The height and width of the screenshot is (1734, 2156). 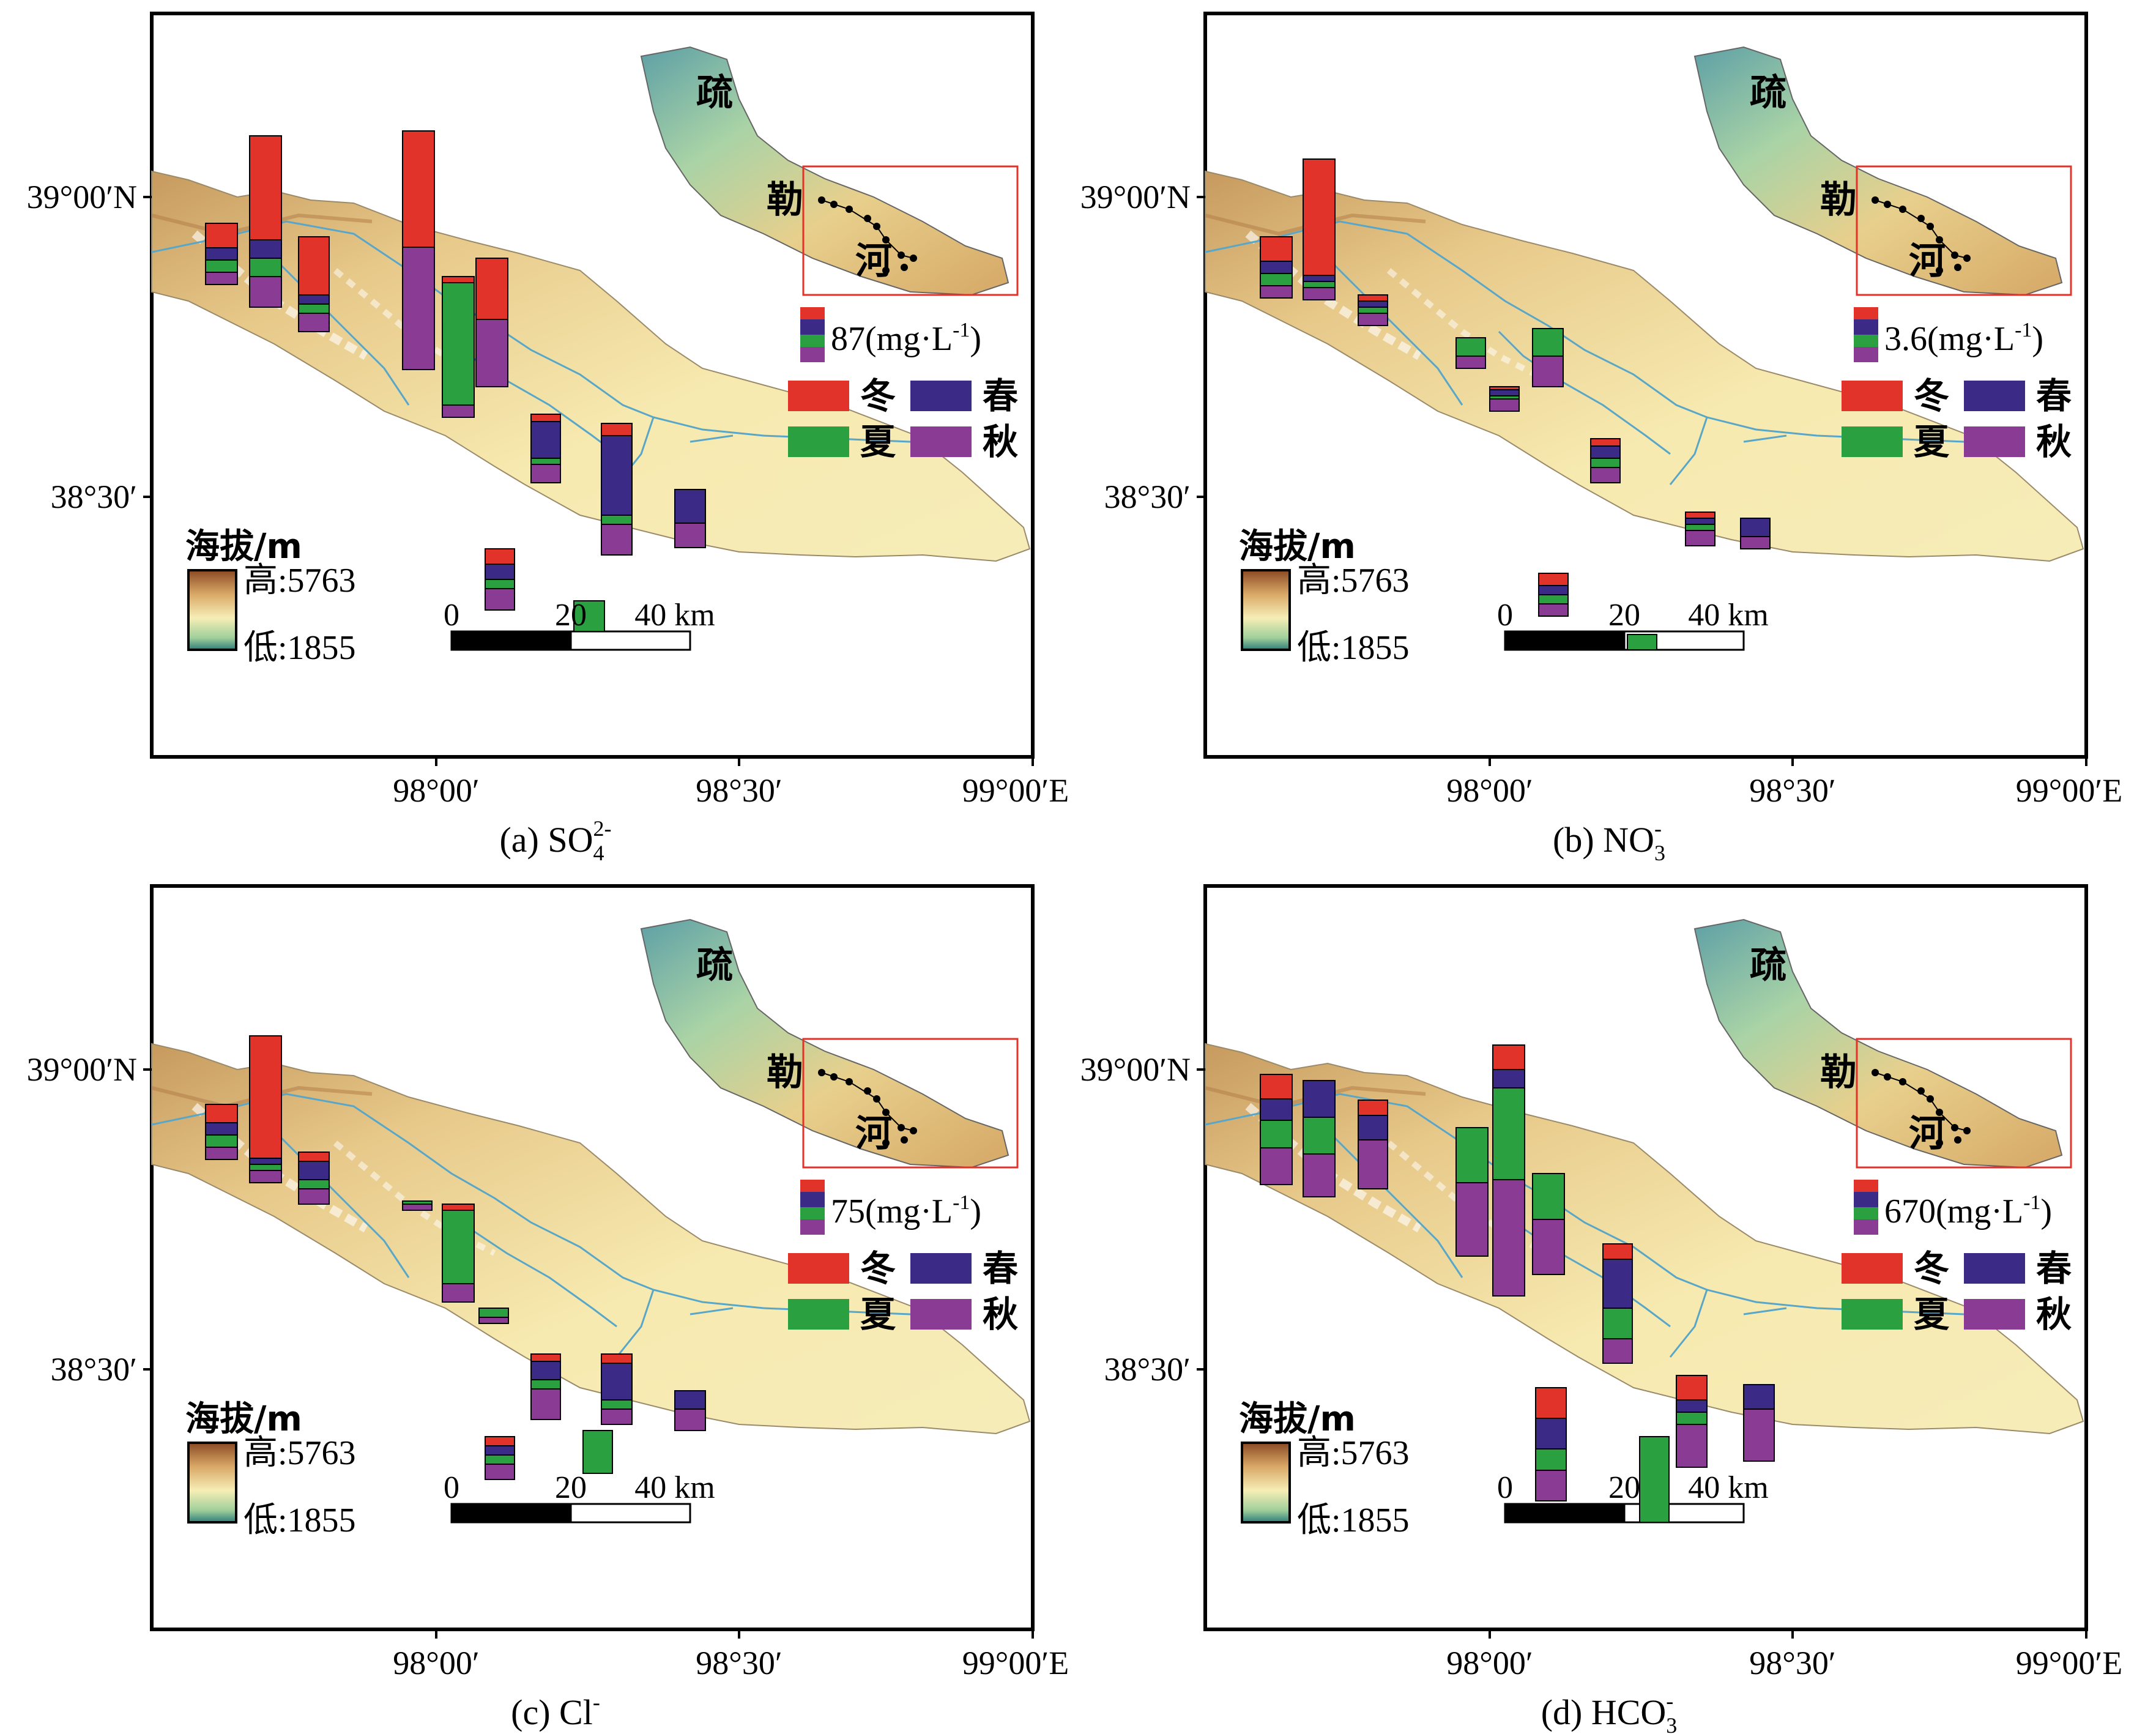 I want to click on x-tick-99e: 99°00′E, so click(x=1015, y=790).